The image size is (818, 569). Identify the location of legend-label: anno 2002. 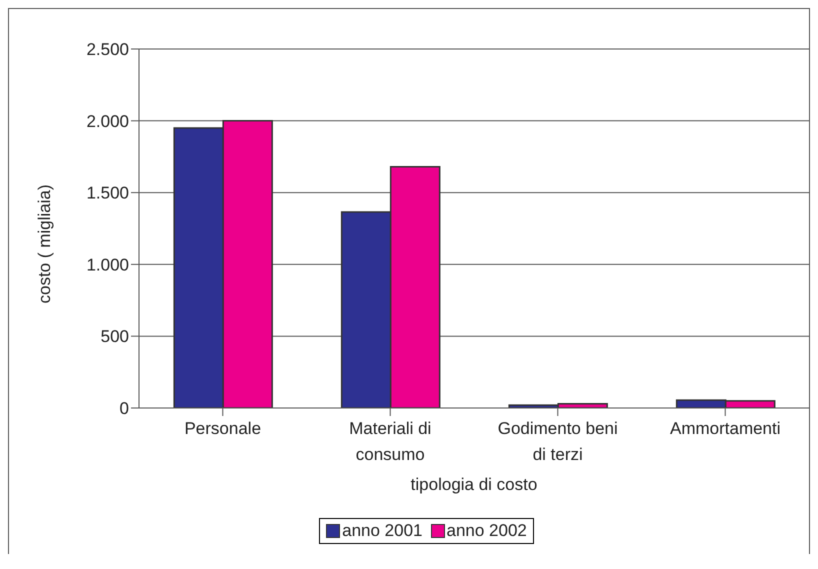
(486, 531).